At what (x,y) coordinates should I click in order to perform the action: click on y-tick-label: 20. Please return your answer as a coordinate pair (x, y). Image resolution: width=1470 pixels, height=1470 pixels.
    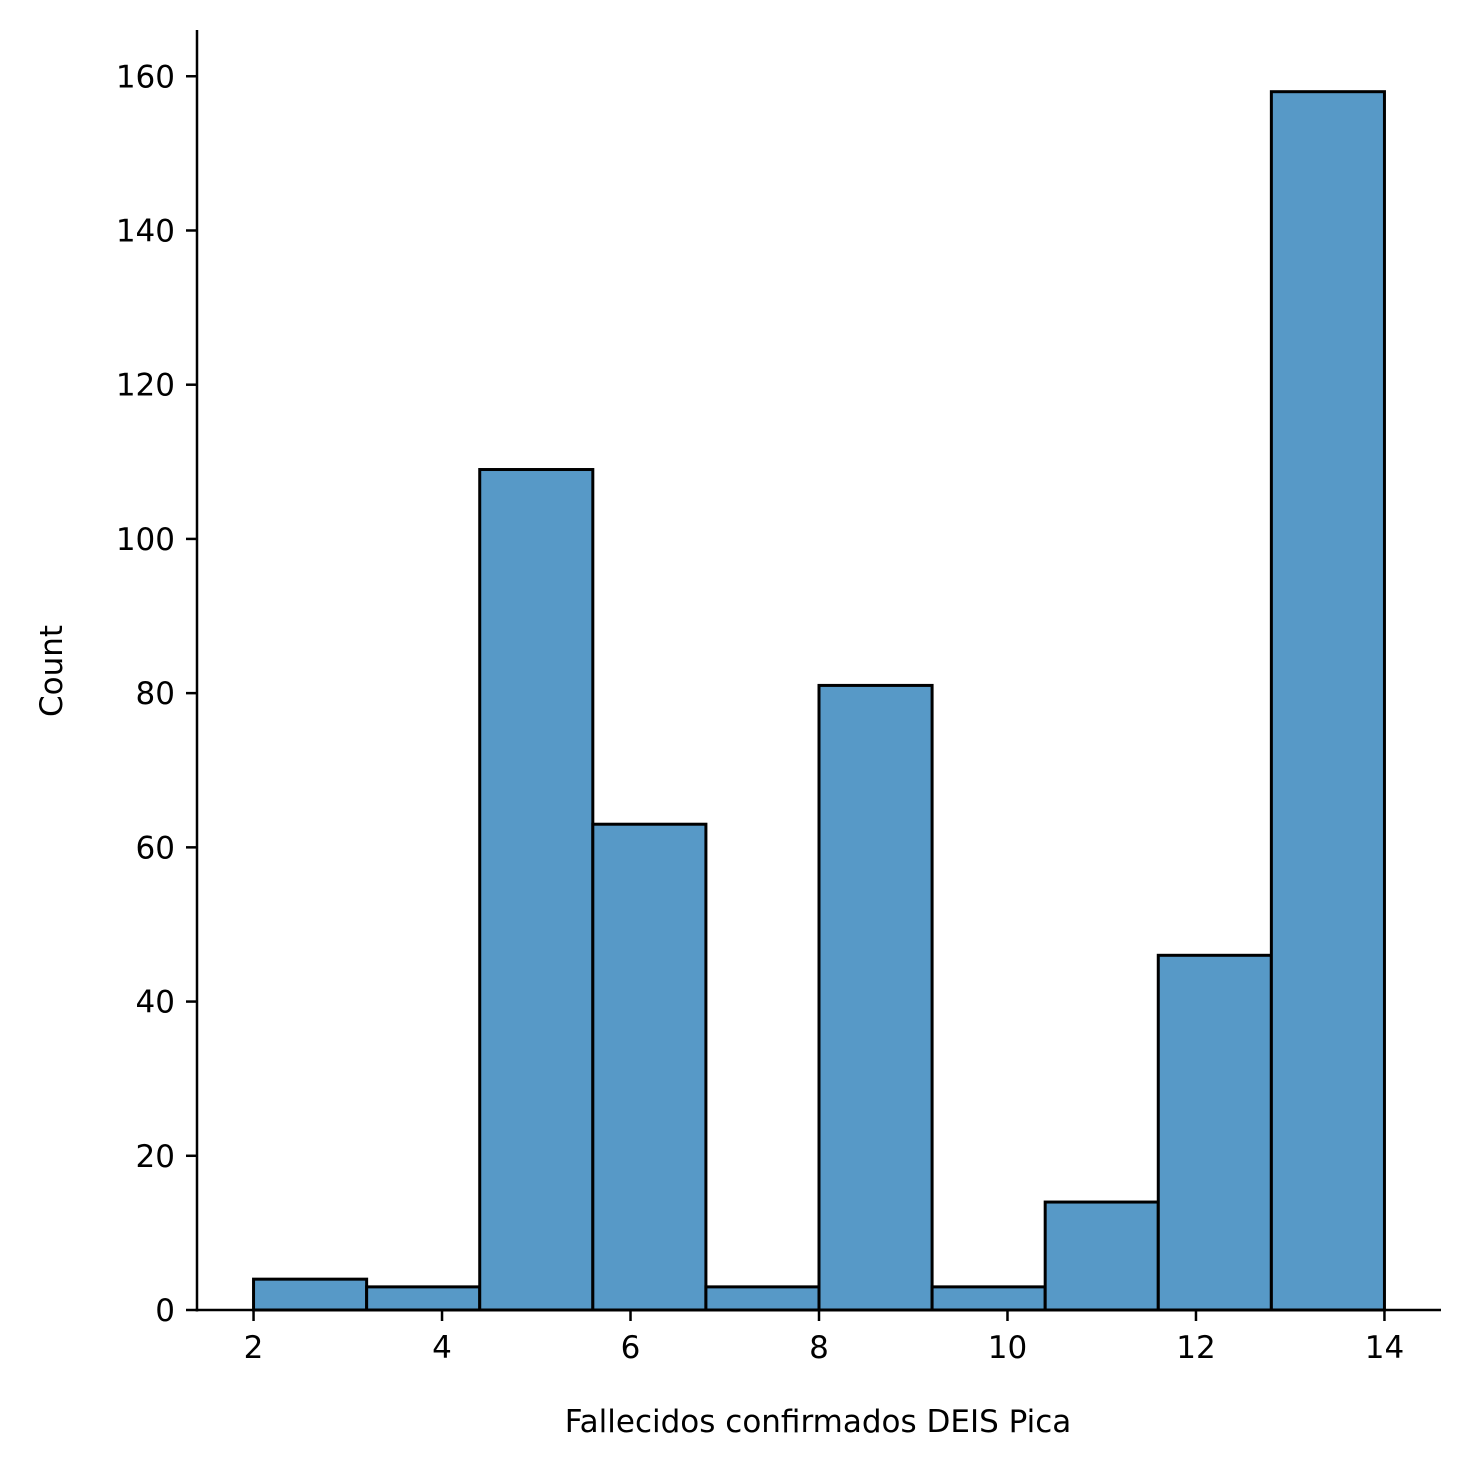
    Looking at the image, I should click on (155, 1157).